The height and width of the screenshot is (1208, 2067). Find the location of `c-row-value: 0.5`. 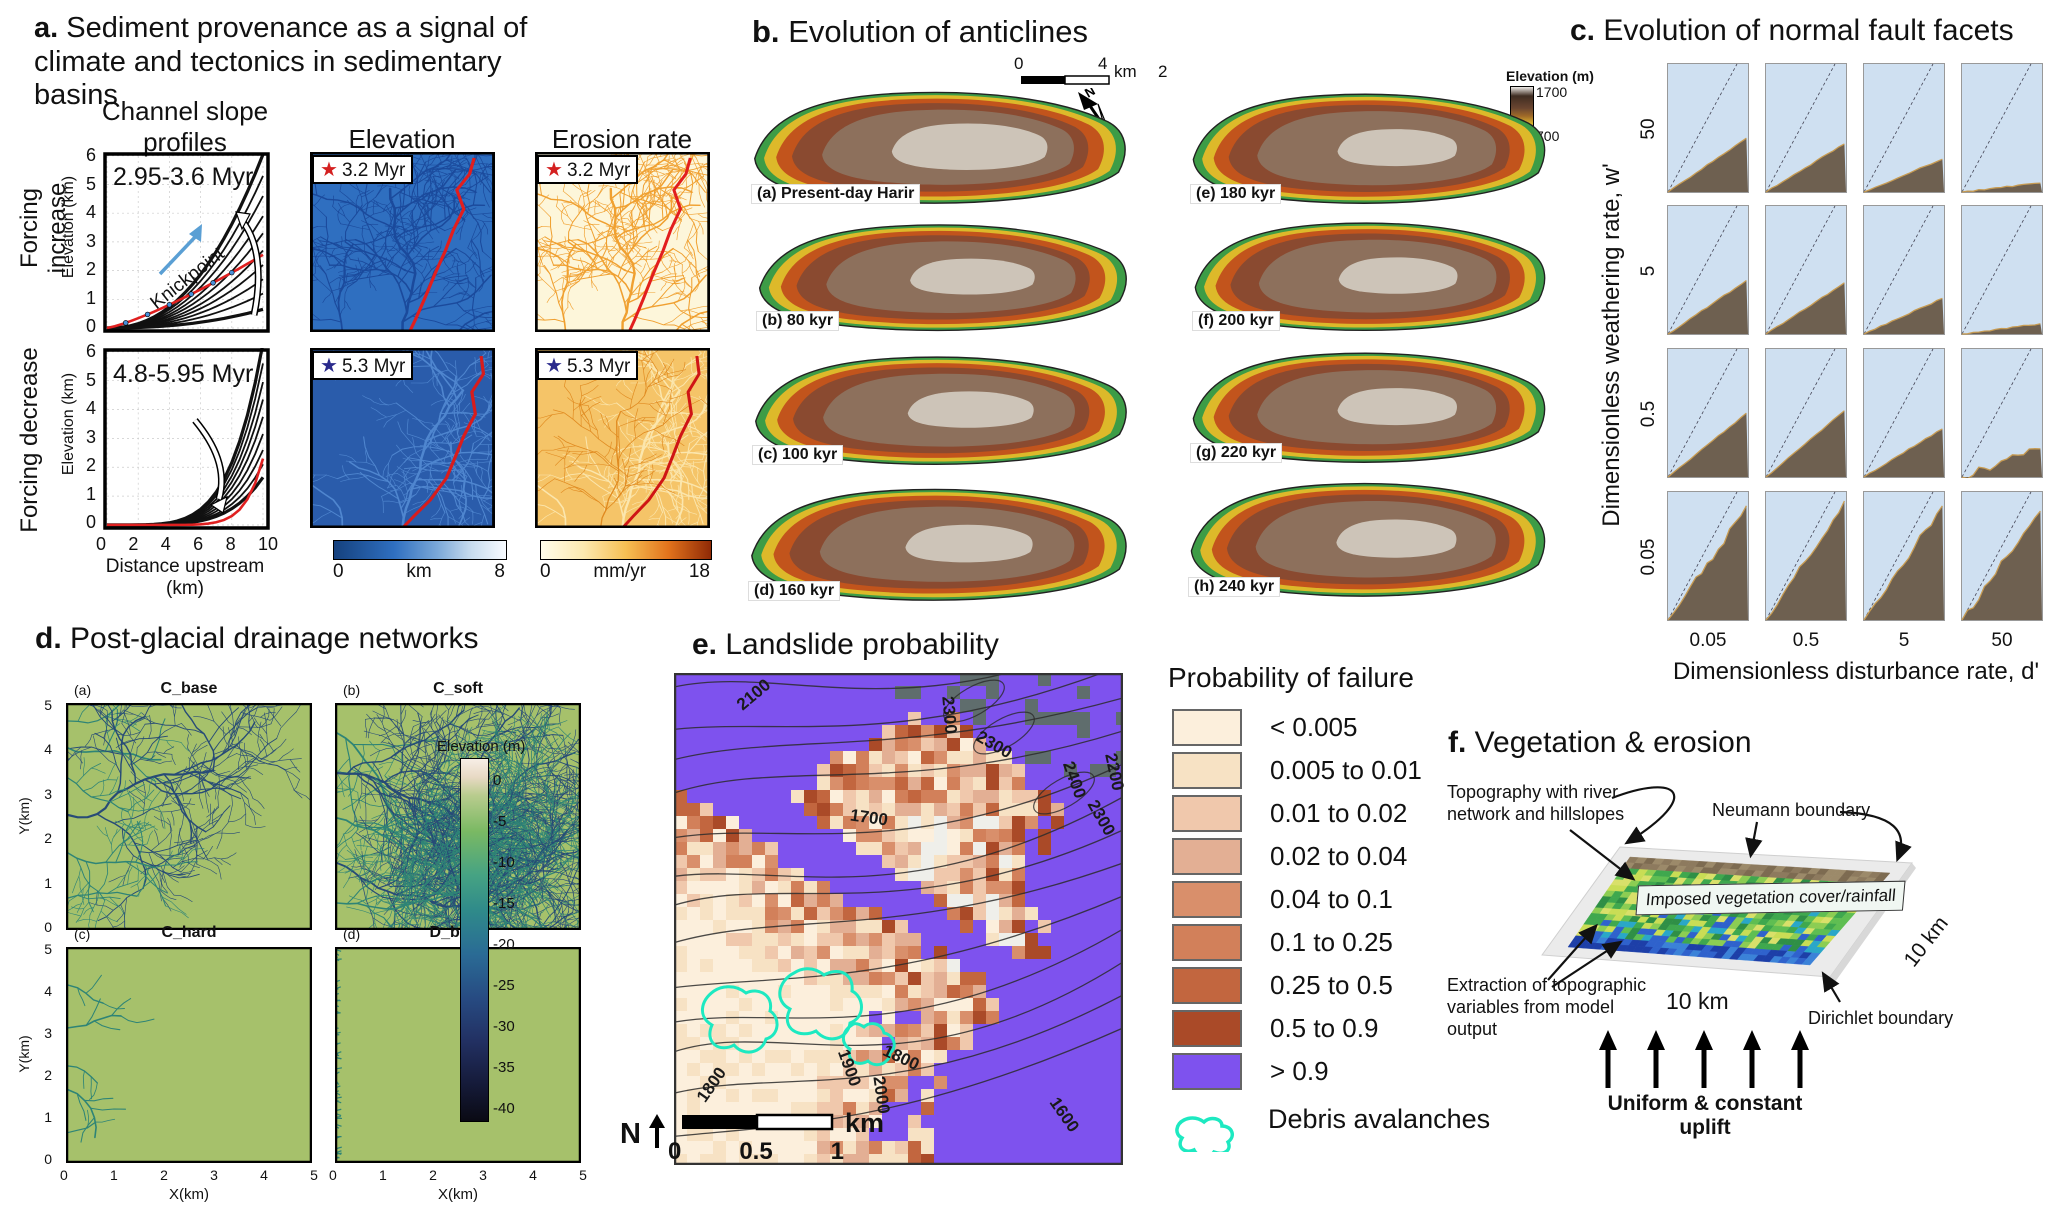

c-row-value: 0.5 is located at coordinates (1648, 414).